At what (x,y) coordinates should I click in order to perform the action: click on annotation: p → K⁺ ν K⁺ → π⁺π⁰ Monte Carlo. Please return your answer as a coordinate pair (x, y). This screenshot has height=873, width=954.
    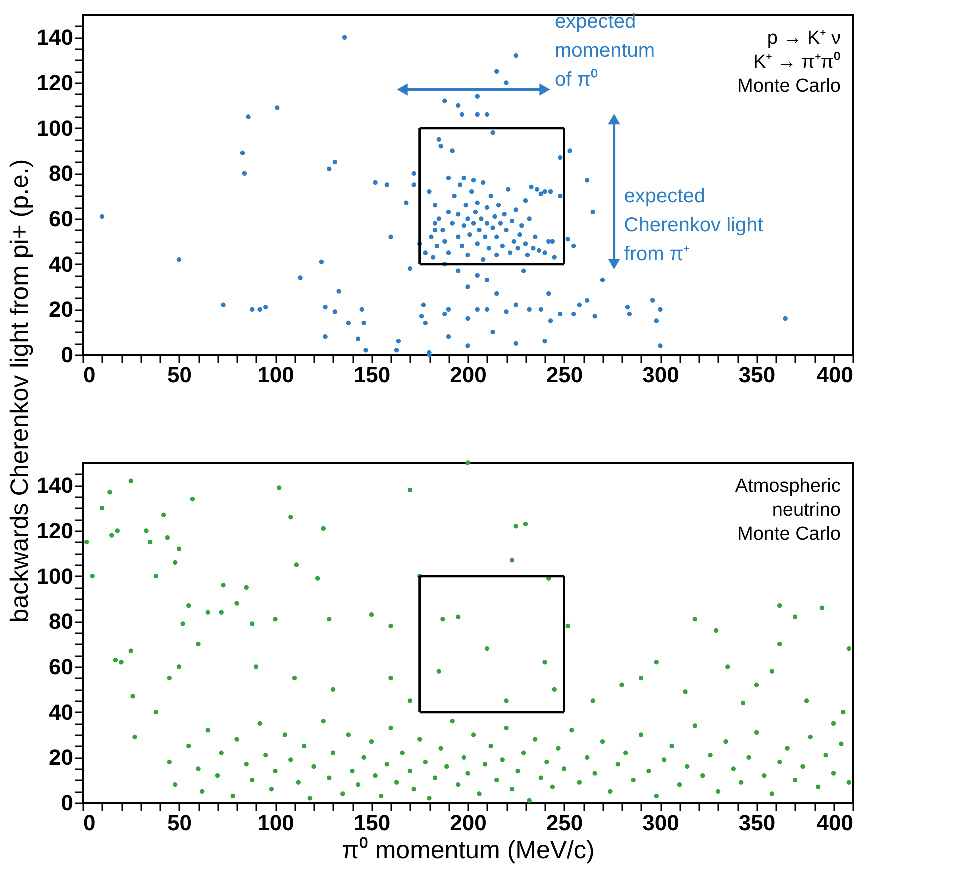
    Looking at the image, I should click on (789, 62).